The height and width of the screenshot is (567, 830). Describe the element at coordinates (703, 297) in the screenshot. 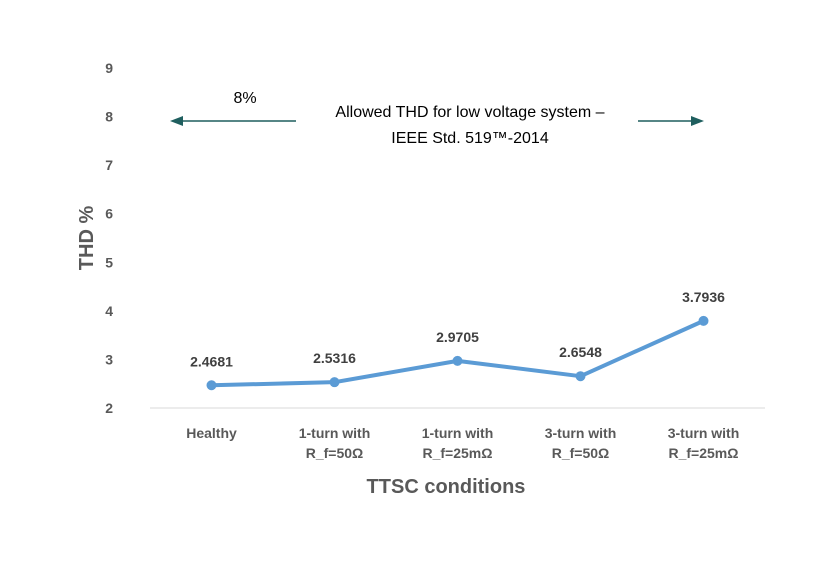

I see `data-label: 3.7936` at that location.